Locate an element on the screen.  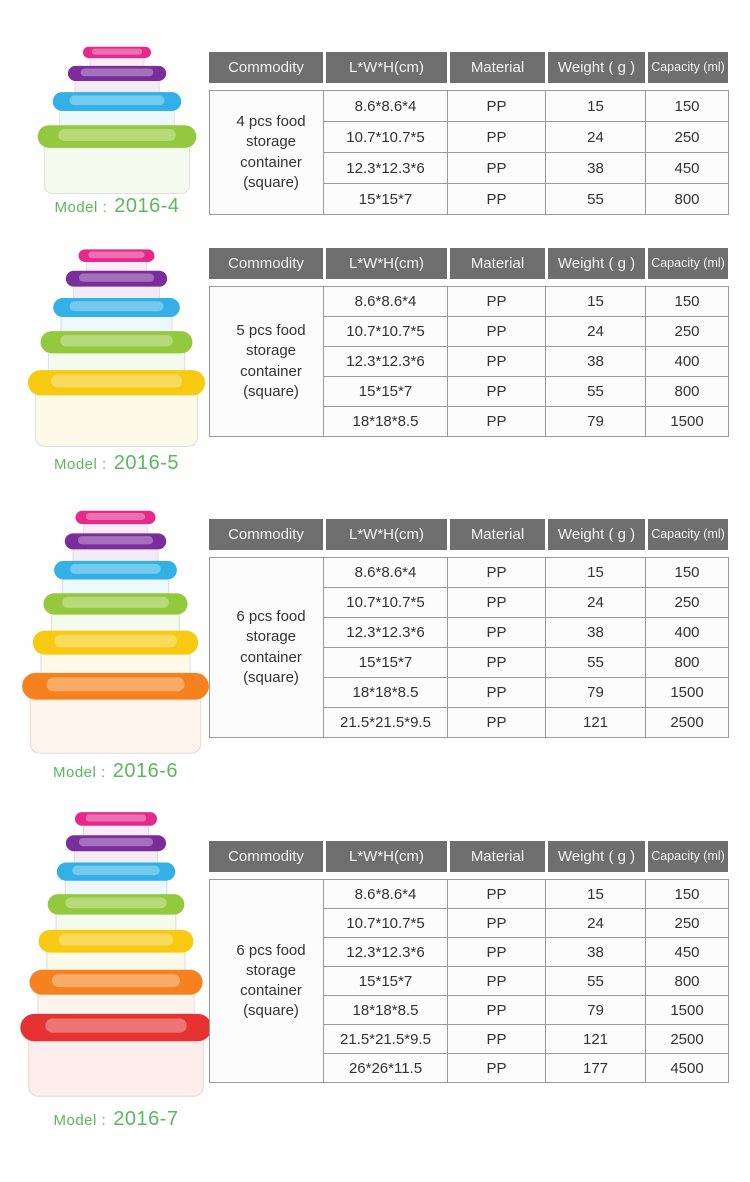
size-cell: 10.7*10.7*5 is located at coordinates (385, 137).